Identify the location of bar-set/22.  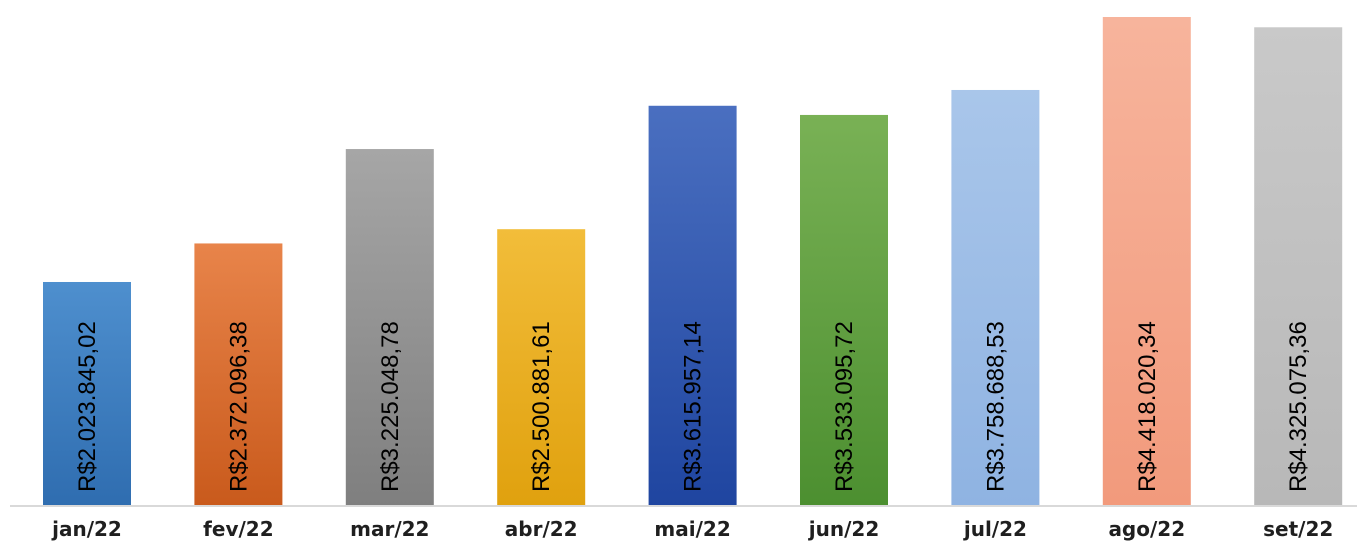
(1298, 266).